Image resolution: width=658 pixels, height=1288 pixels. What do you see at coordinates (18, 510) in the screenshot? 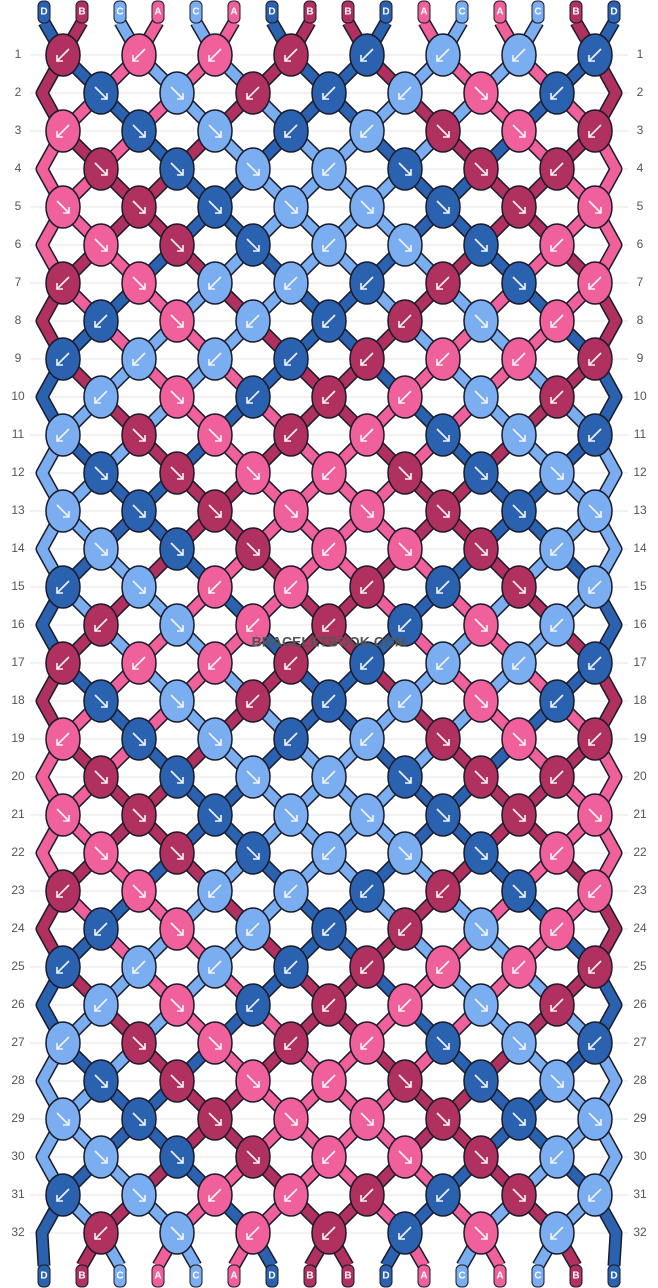
I see `row-number: 13` at bounding box center [18, 510].